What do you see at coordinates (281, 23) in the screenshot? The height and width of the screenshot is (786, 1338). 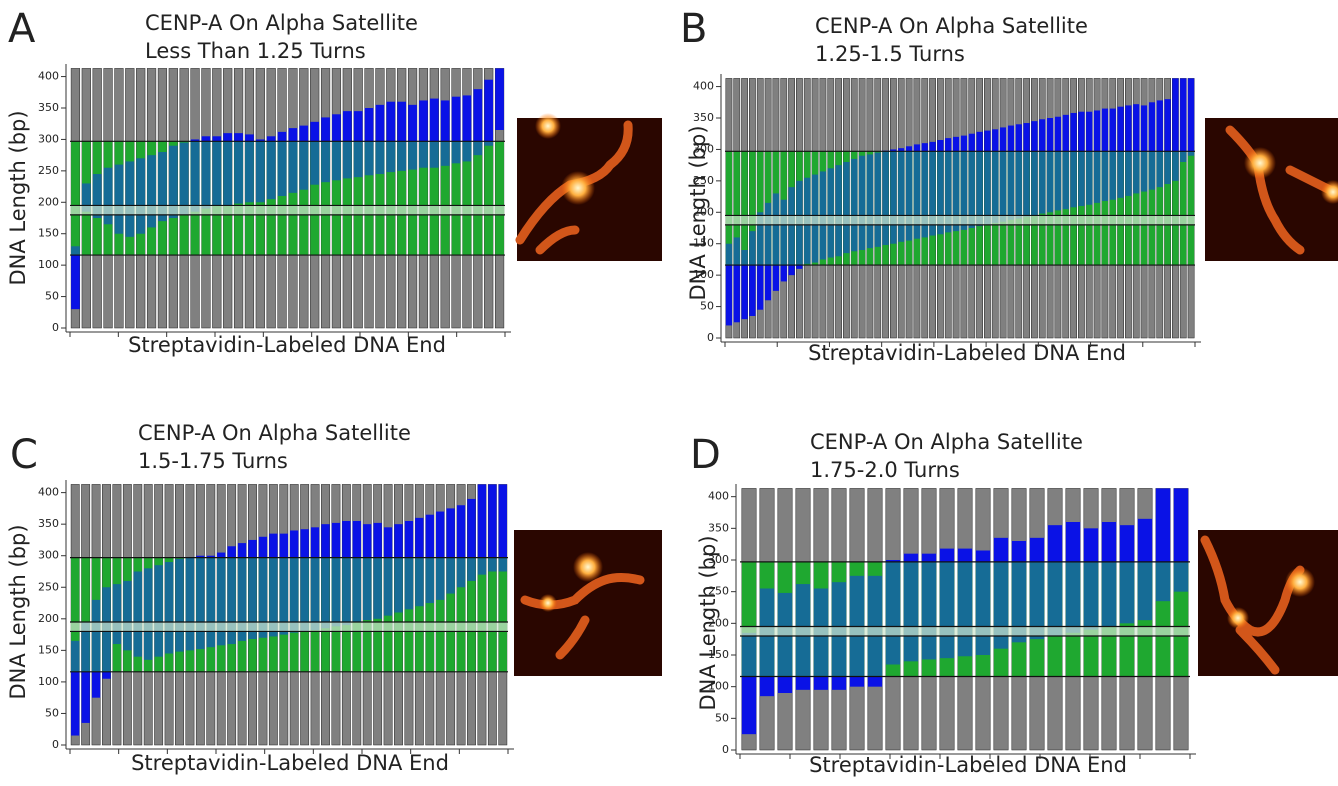 I see `chart-title: CENP-A On Alpha Satellite` at bounding box center [281, 23].